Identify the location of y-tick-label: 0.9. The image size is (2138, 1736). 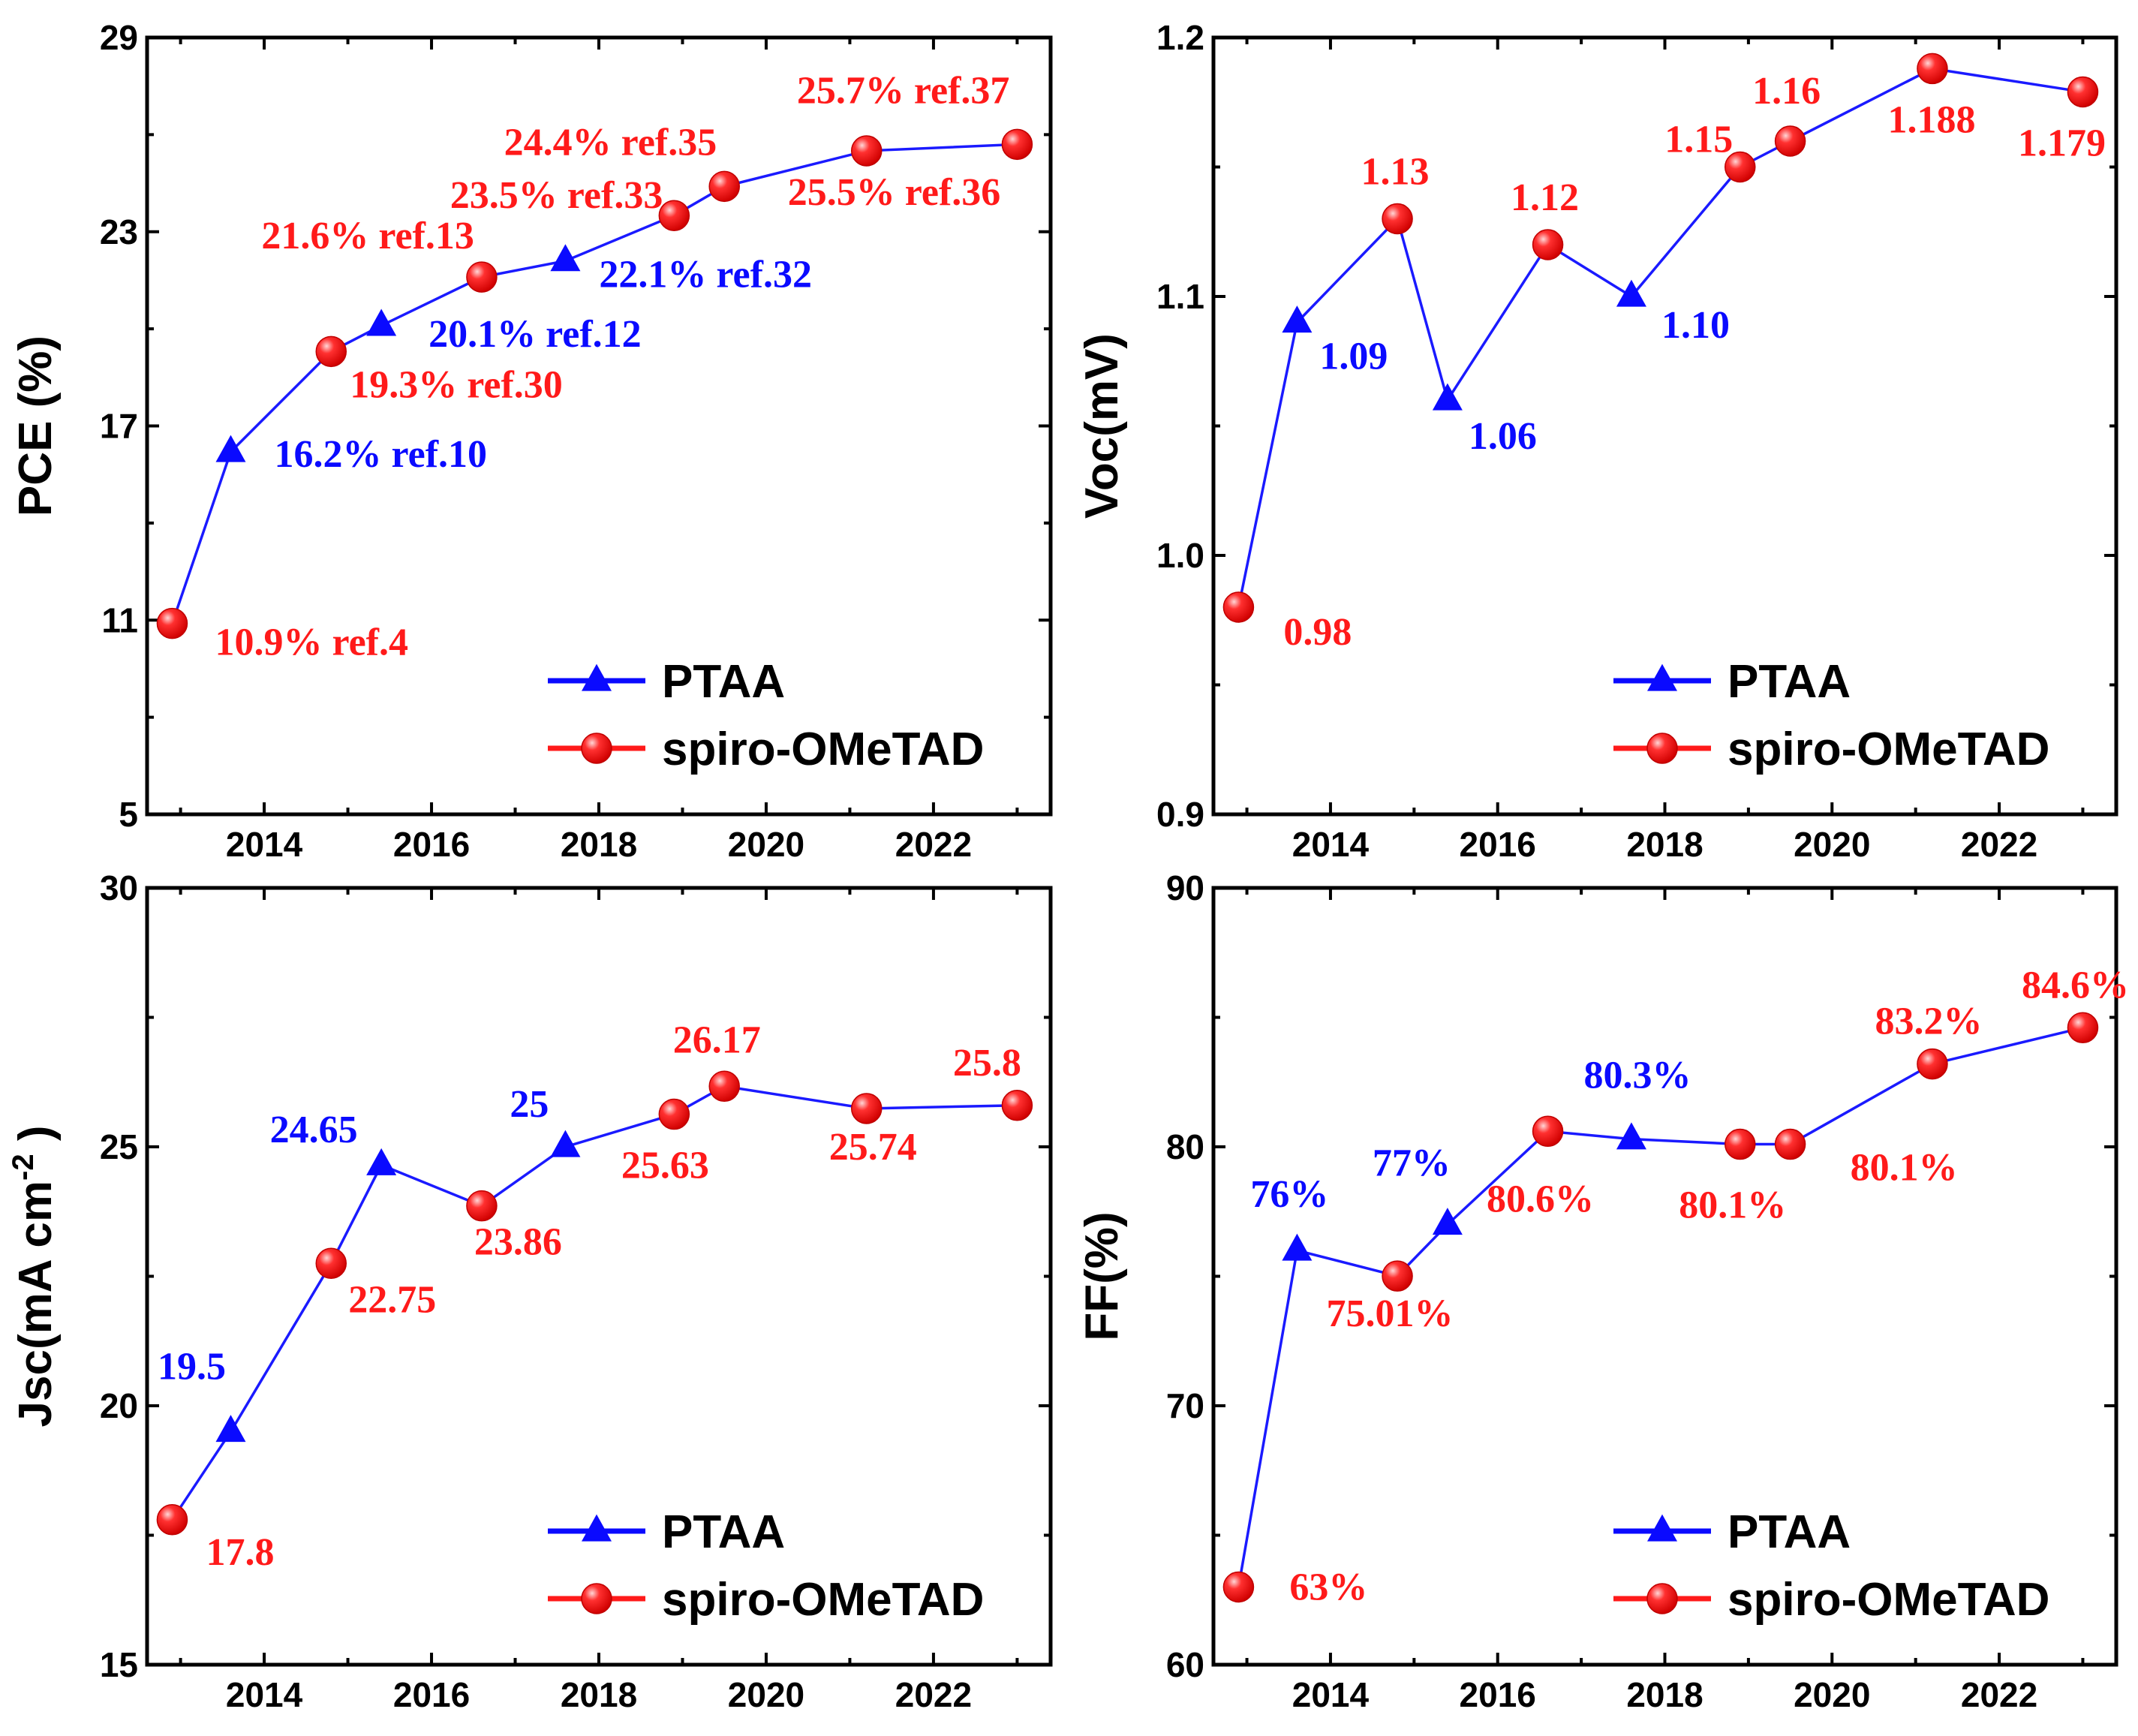
(1180, 814).